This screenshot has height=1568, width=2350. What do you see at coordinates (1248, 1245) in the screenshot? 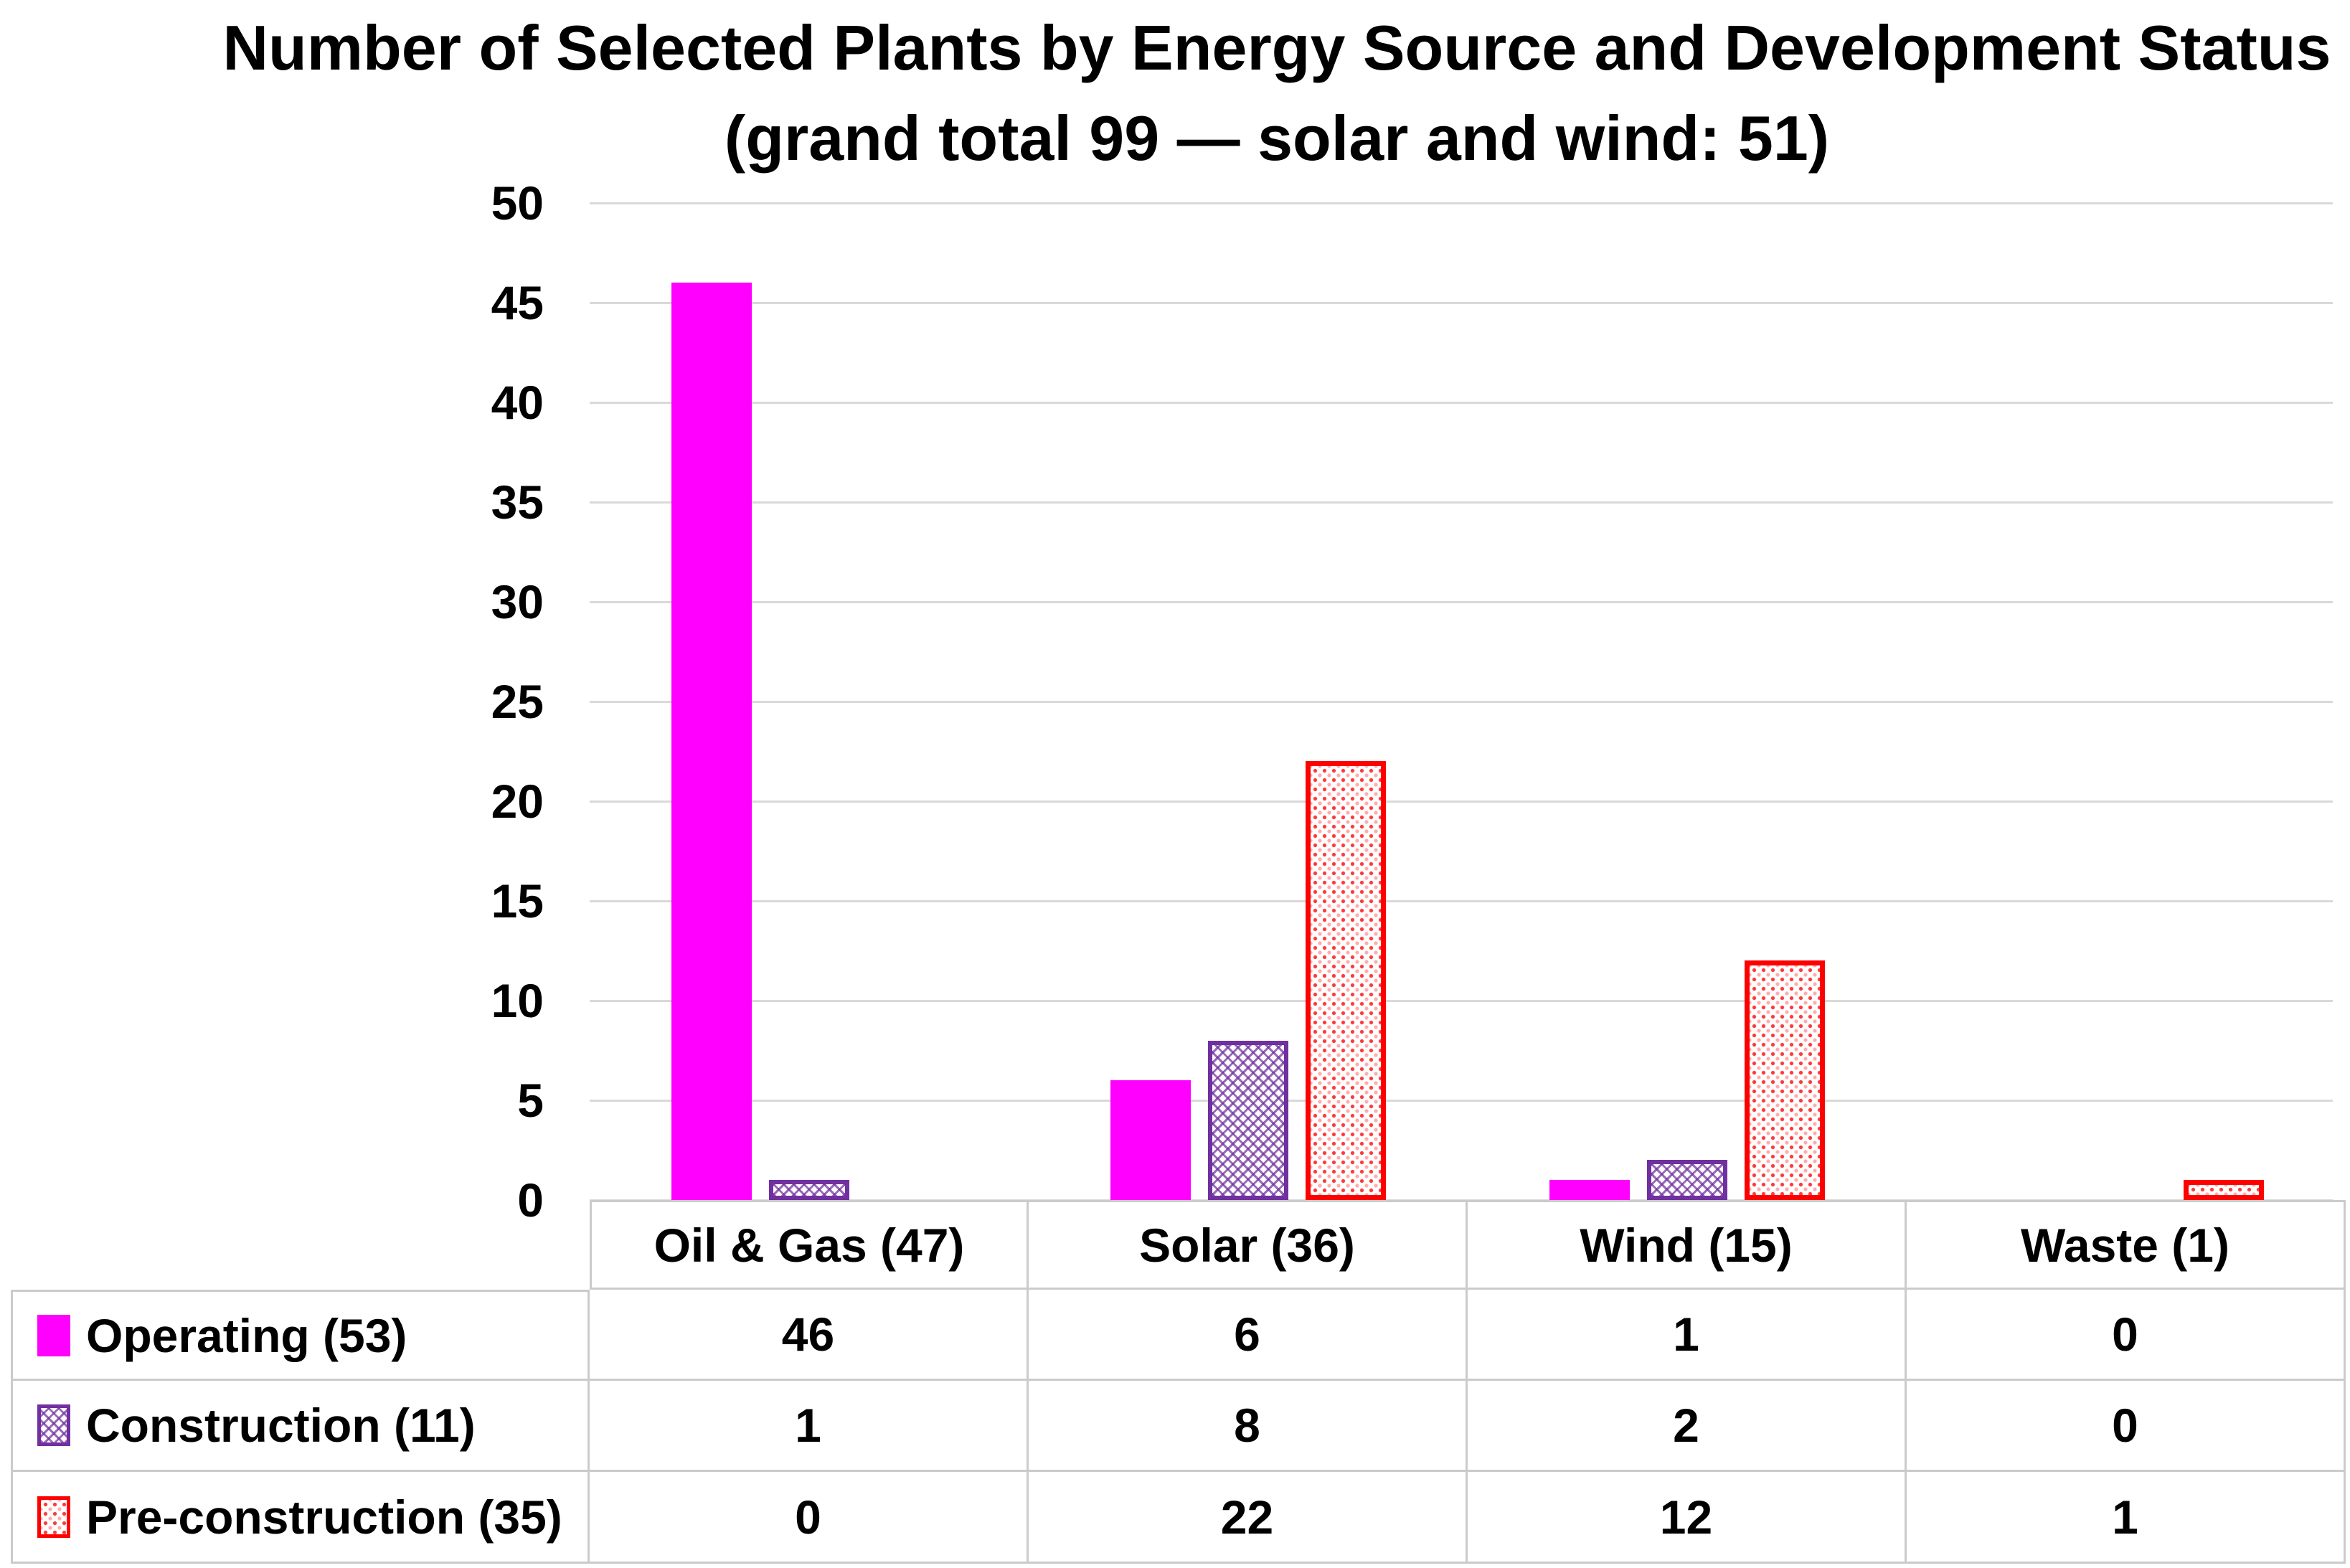
I see `category-header-cell: Solar (36)` at bounding box center [1248, 1245].